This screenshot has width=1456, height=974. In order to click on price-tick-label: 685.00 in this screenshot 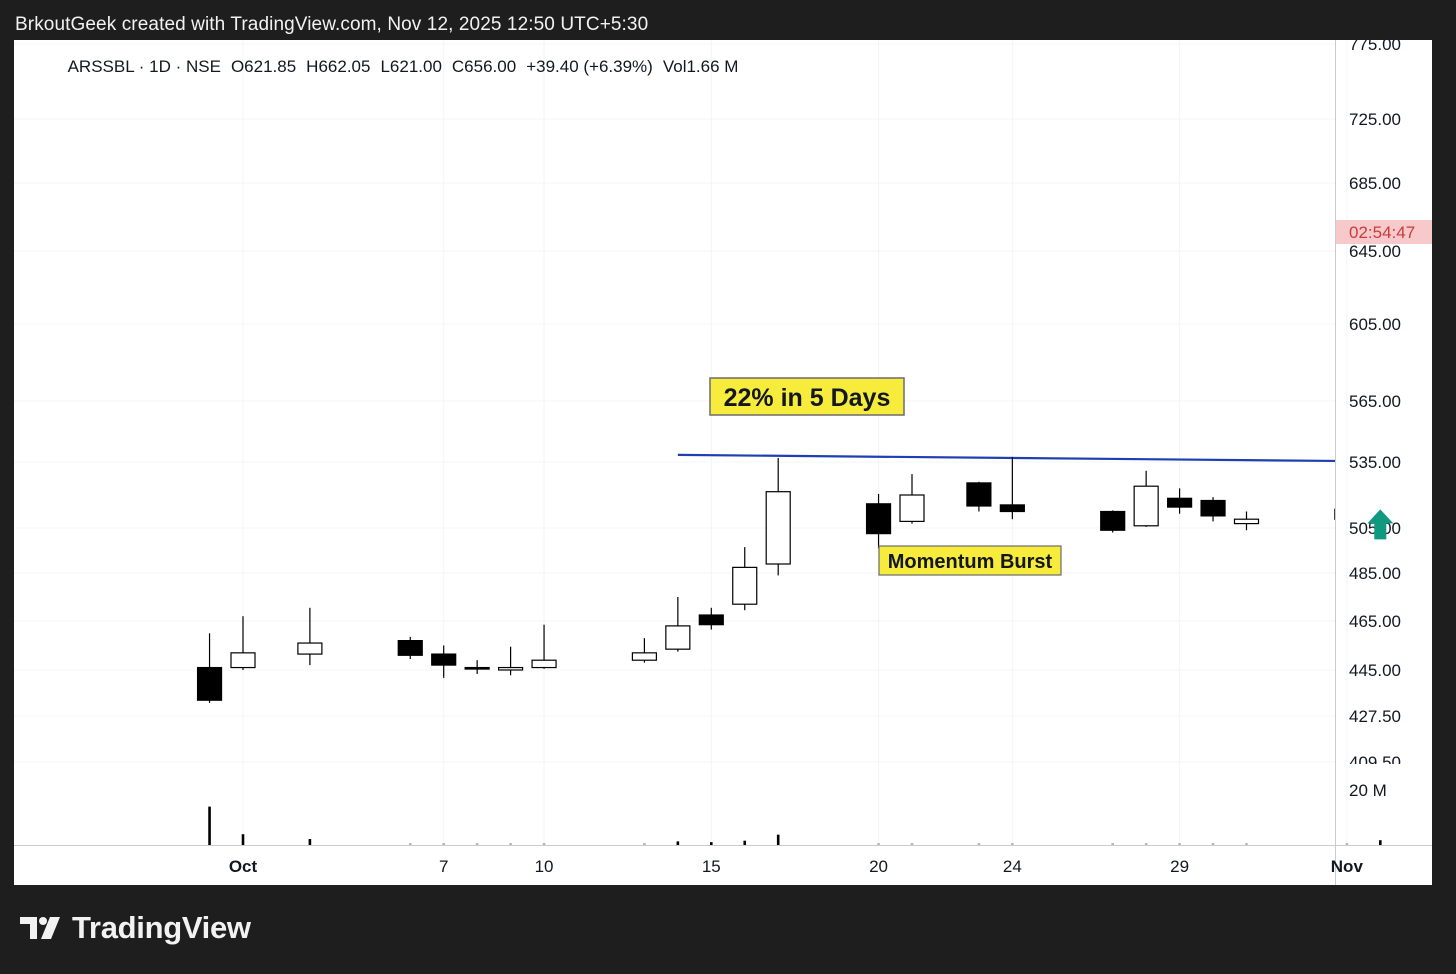, I will do `click(1375, 183)`.